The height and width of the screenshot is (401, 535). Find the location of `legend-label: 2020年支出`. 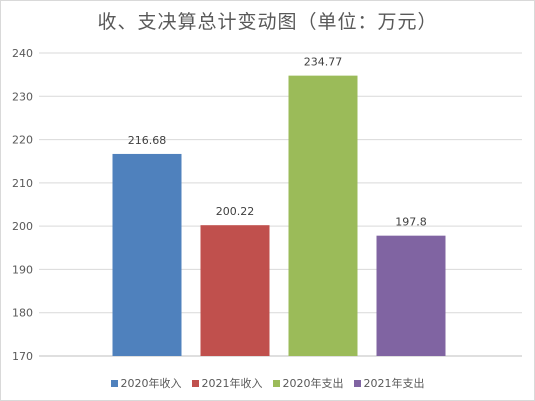

legend-label: 2020年支出 is located at coordinates (313, 383).